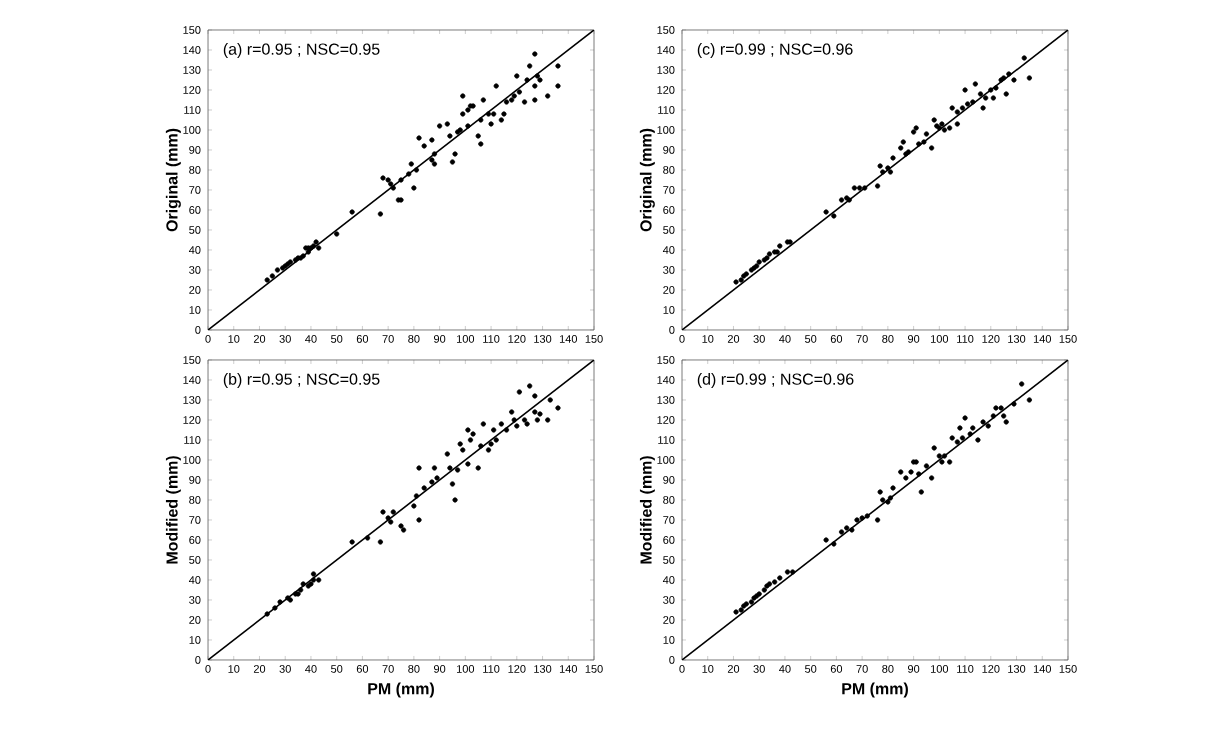  I want to click on annotation: (d) r=0.99 ; NSC=0.96, so click(775, 380).